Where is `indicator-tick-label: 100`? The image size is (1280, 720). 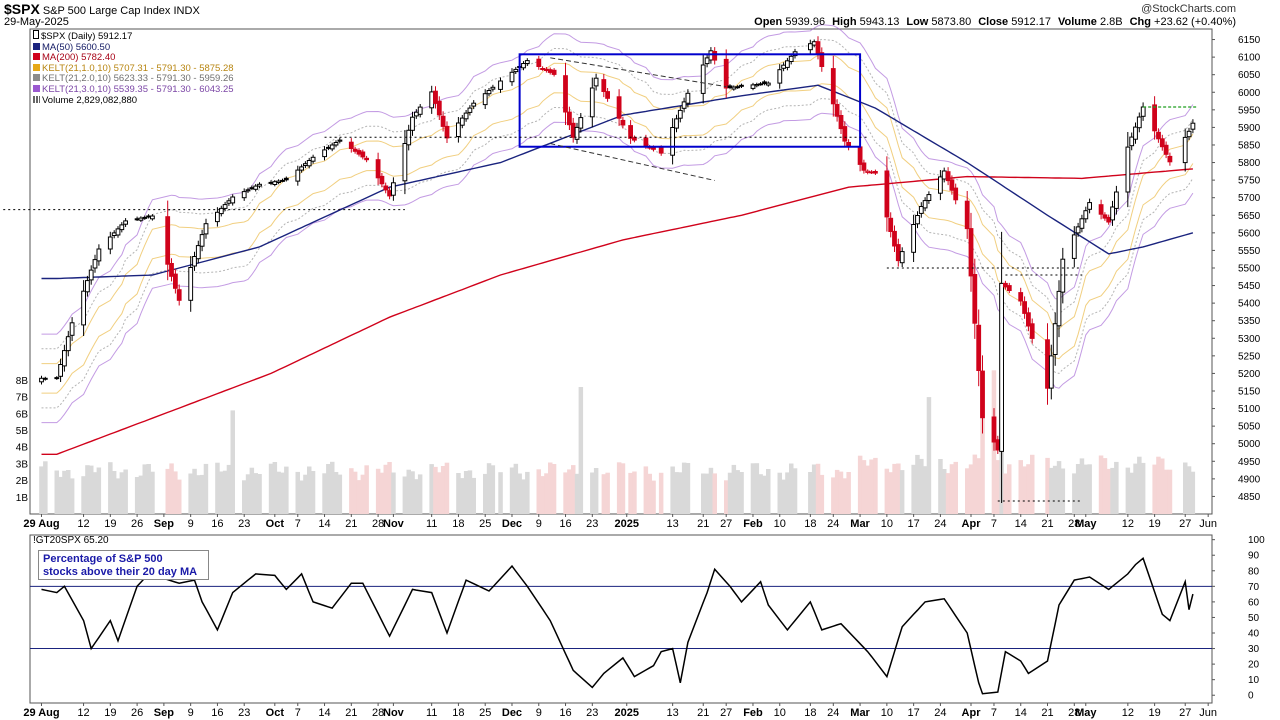
indicator-tick-label: 100 is located at coordinates (1256, 540).